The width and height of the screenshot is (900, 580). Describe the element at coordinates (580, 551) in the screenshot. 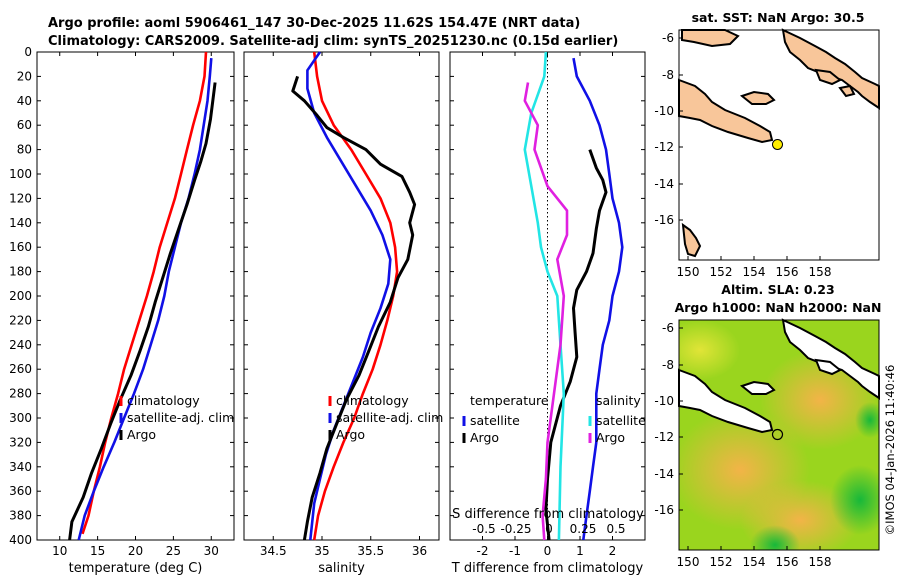

I see `x-tick-label: 1` at that location.